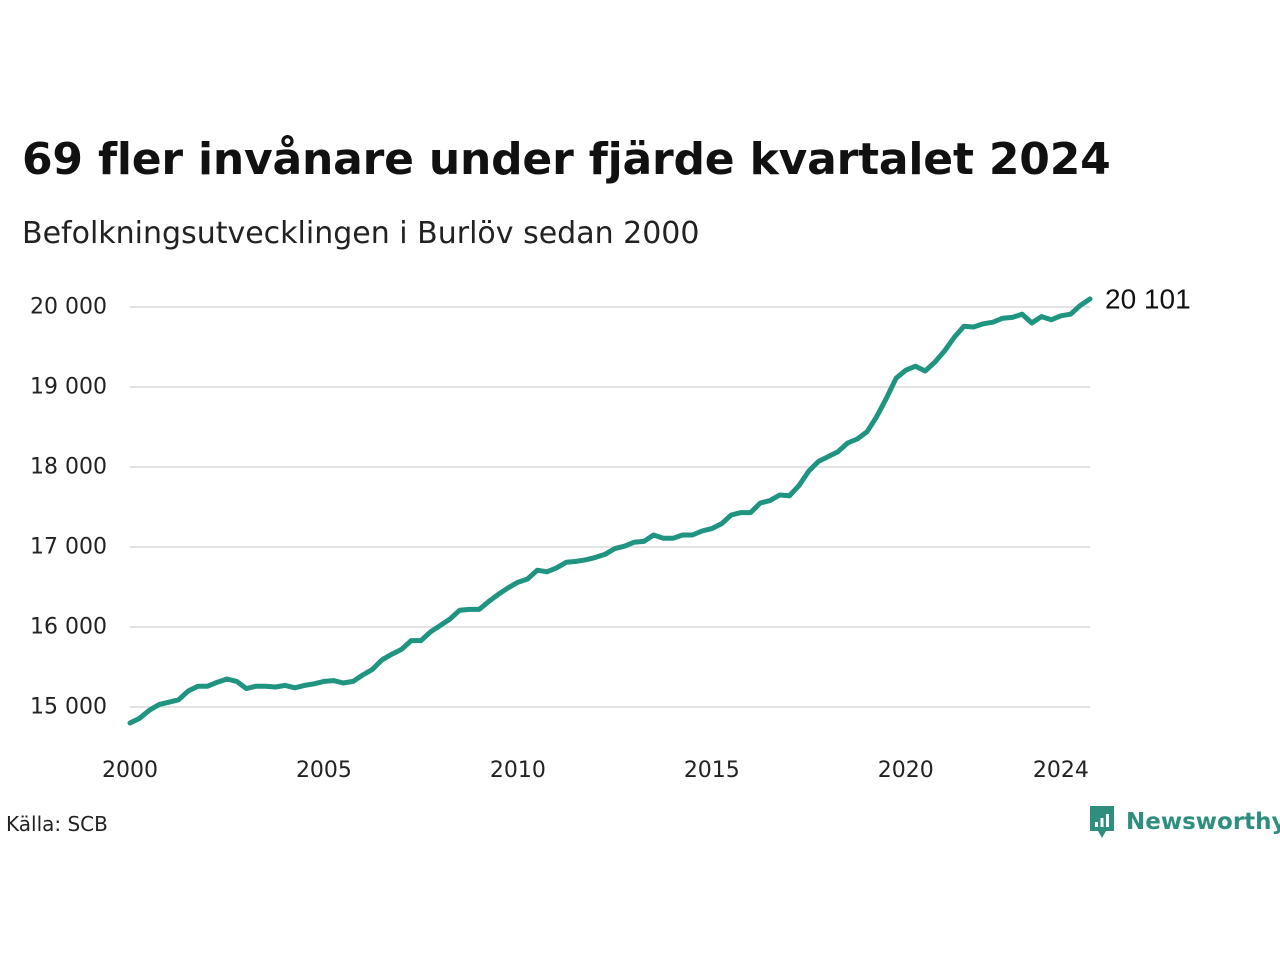 Image resolution: width=1280 pixels, height=960 pixels. What do you see at coordinates (712, 770) in the screenshot?
I see `x-tick-label-2015: 2015` at bounding box center [712, 770].